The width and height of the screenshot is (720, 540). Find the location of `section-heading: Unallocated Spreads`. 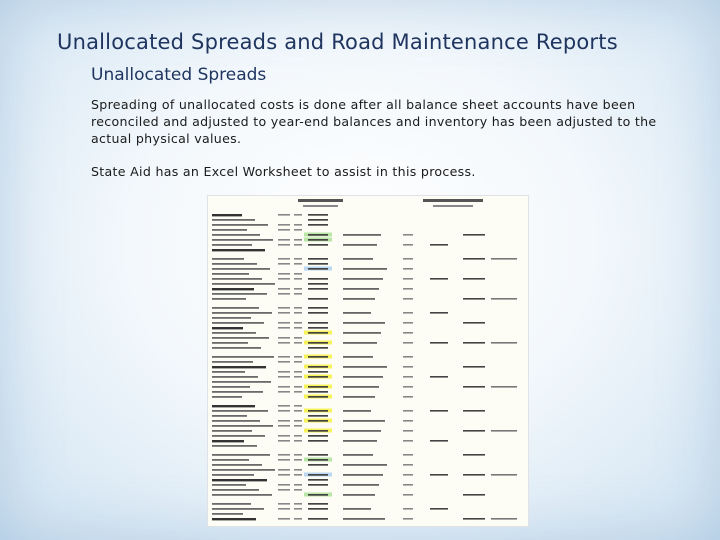

section-heading: Unallocated Spreads is located at coordinates (179, 75).